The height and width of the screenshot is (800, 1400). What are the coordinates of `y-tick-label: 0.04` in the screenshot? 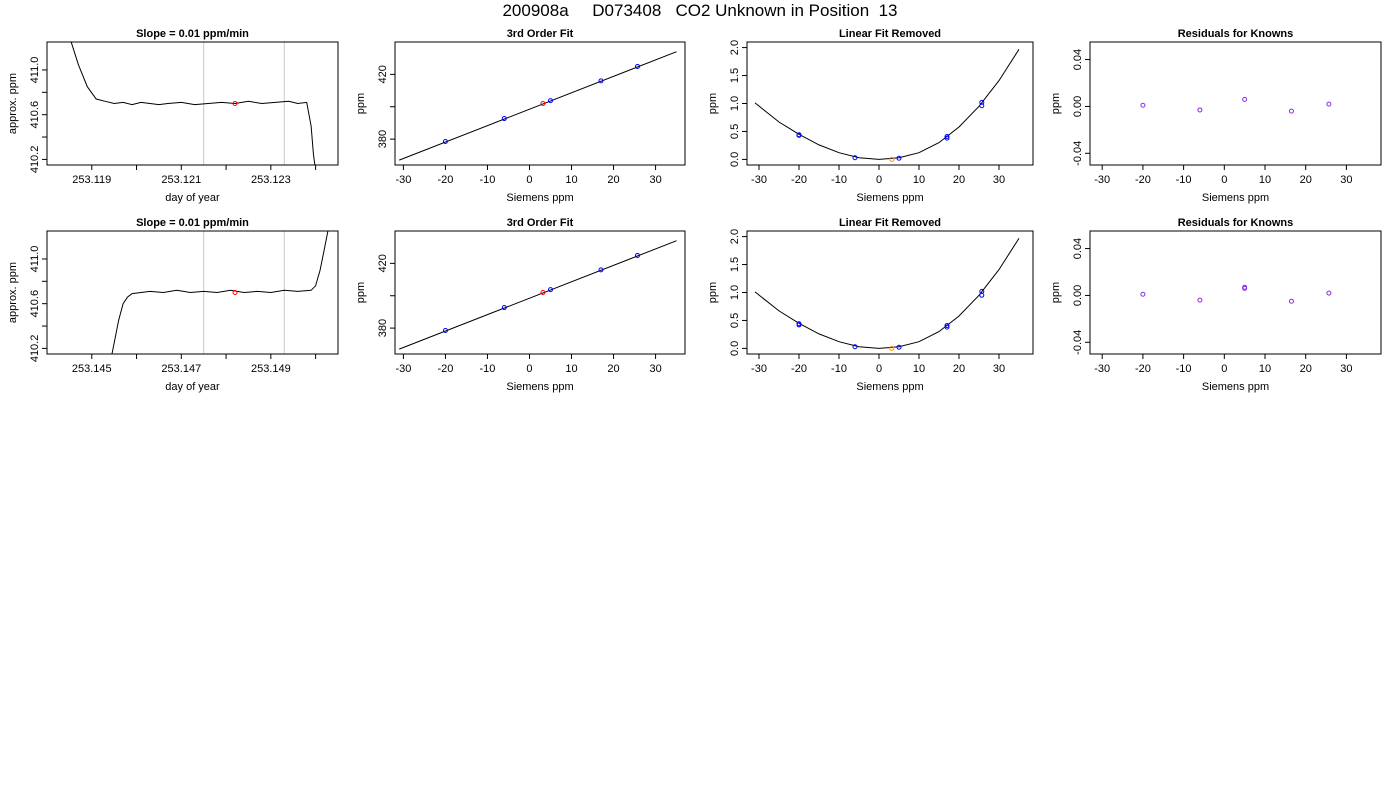 It's located at (1078, 59).